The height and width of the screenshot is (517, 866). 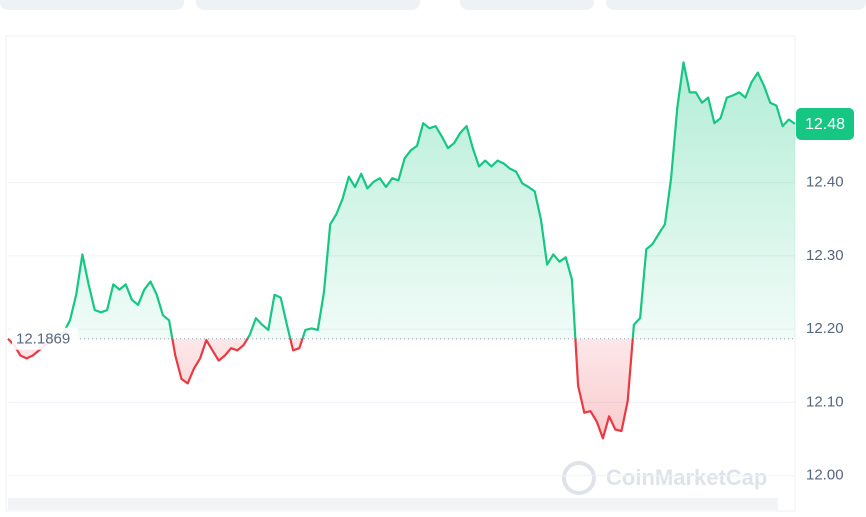 I want to click on y-tick-label: 12.20, so click(x=825, y=328).